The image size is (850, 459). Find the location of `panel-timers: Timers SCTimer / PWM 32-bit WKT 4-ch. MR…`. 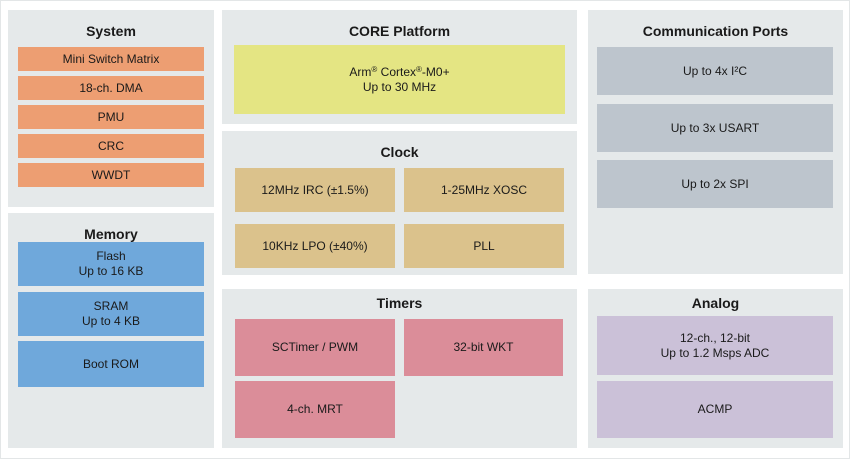

panel-timers: Timers SCTimer / PWM 32-bit WKT 4-ch. MR… is located at coordinates (399, 368).